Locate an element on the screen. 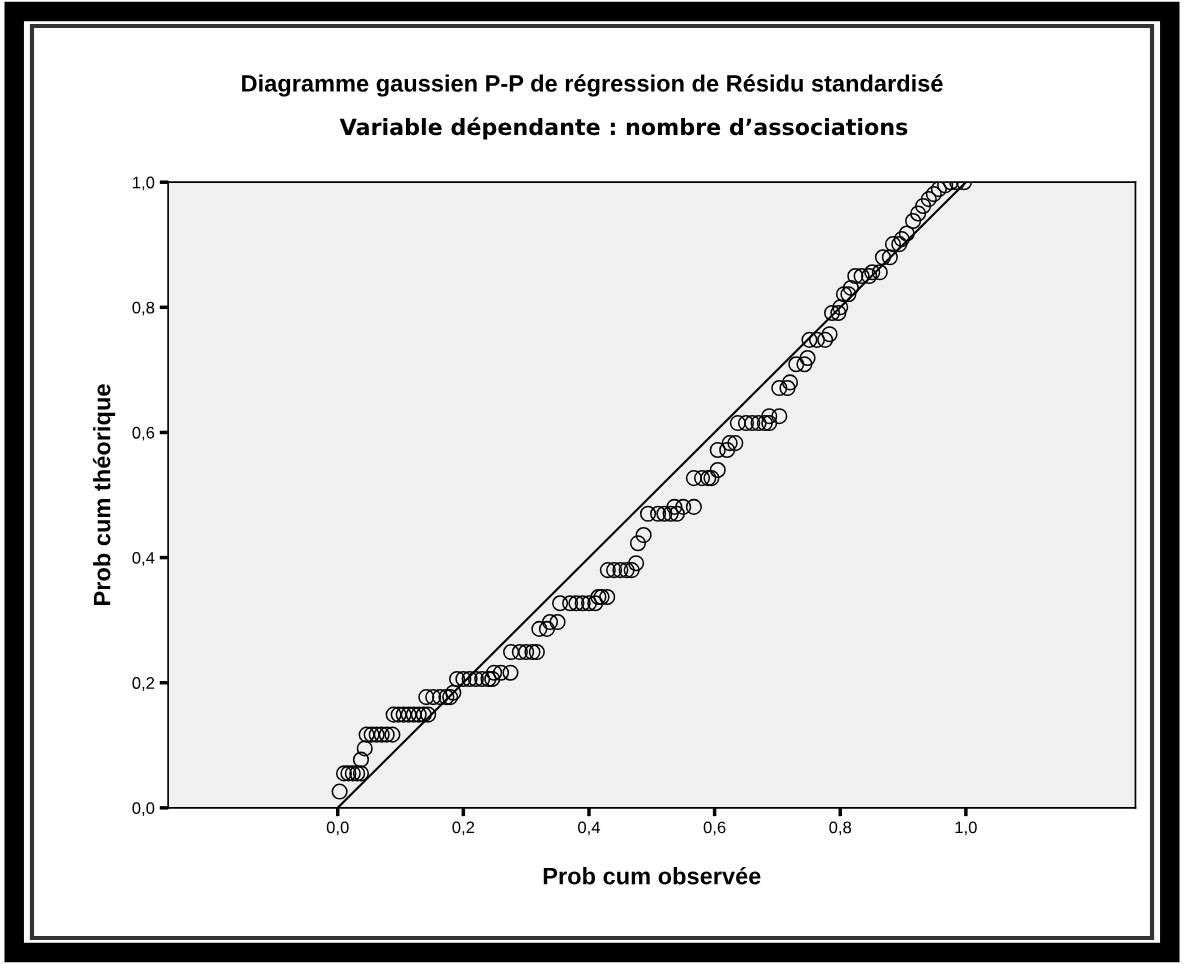 Image resolution: width=1184 pixels, height=964 pixels. x-axis-title: Prob cum observée is located at coordinates (652, 875).